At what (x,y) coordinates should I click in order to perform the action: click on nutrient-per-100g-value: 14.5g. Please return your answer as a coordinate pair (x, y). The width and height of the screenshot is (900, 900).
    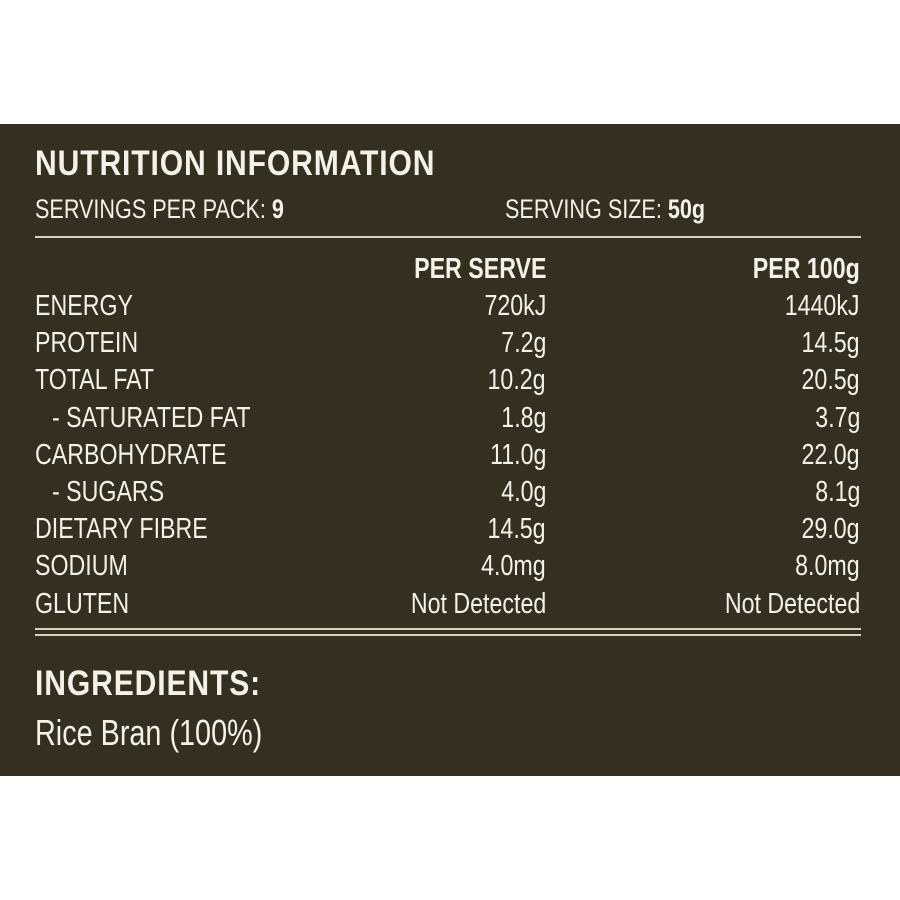
    Looking at the image, I should click on (830, 343).